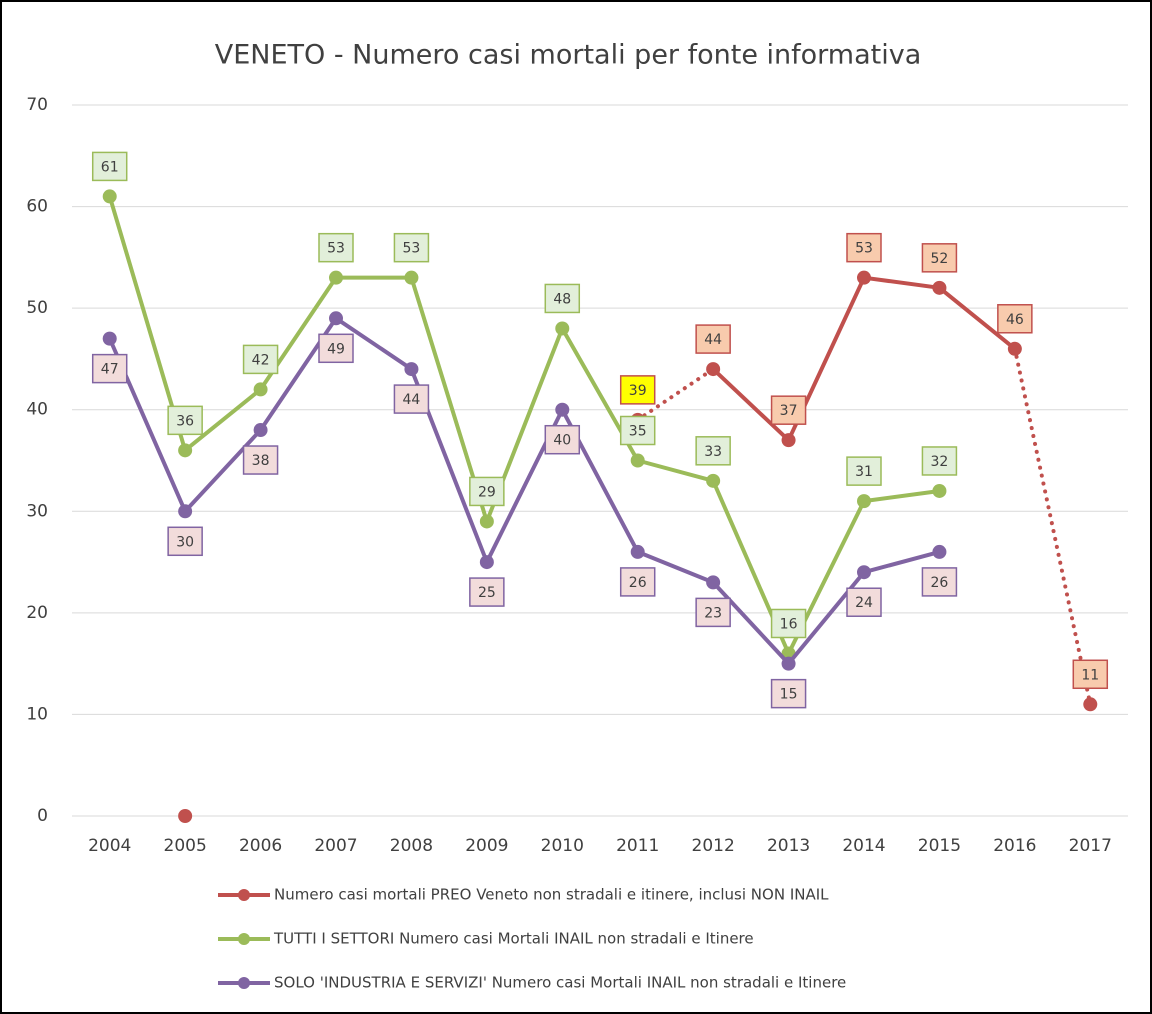 The height and width of the screenshot is (1014, 1152). Describe the element at coordinates (1014, 846) in the screenshot. I see `x-tick-label: 2016` at that location.